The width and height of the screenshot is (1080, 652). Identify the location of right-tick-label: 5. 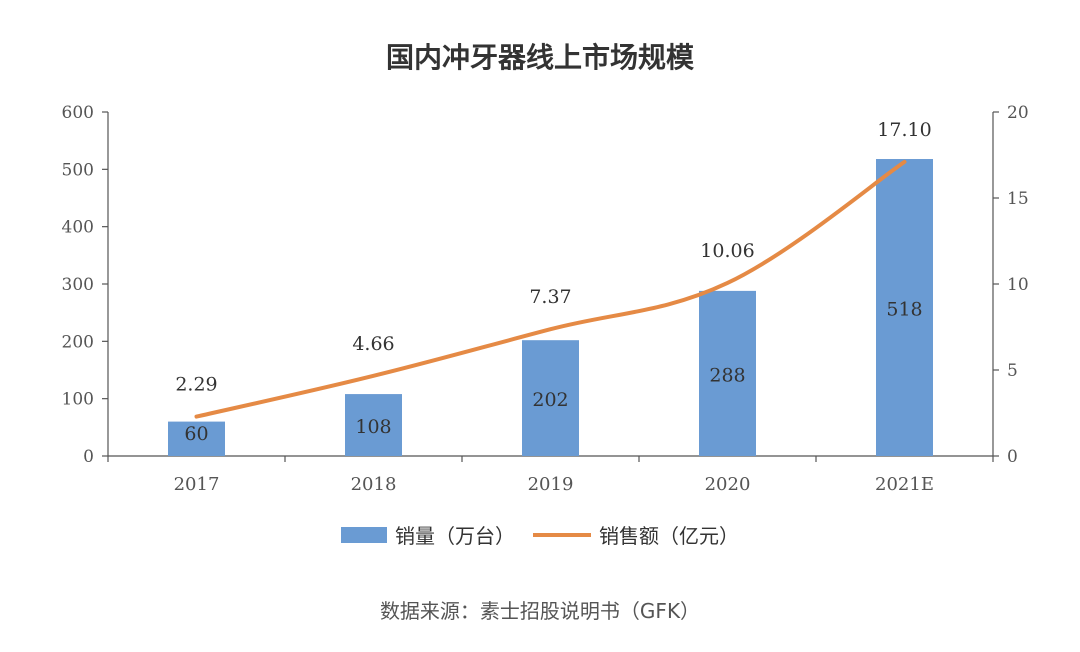
(1012, 371).